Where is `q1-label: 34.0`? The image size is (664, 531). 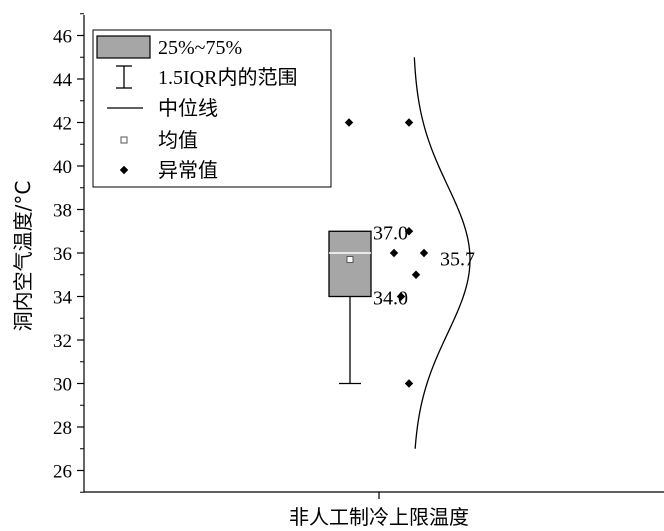
q1-label: 34.0 is located at coordinates (390, 299).